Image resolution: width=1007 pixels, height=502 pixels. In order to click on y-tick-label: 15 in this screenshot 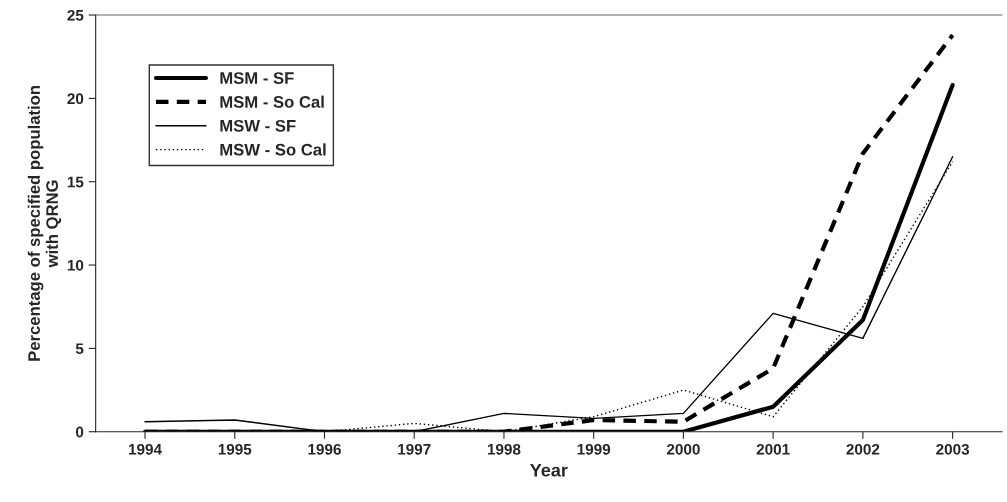, I will do `click(75, 182)`.